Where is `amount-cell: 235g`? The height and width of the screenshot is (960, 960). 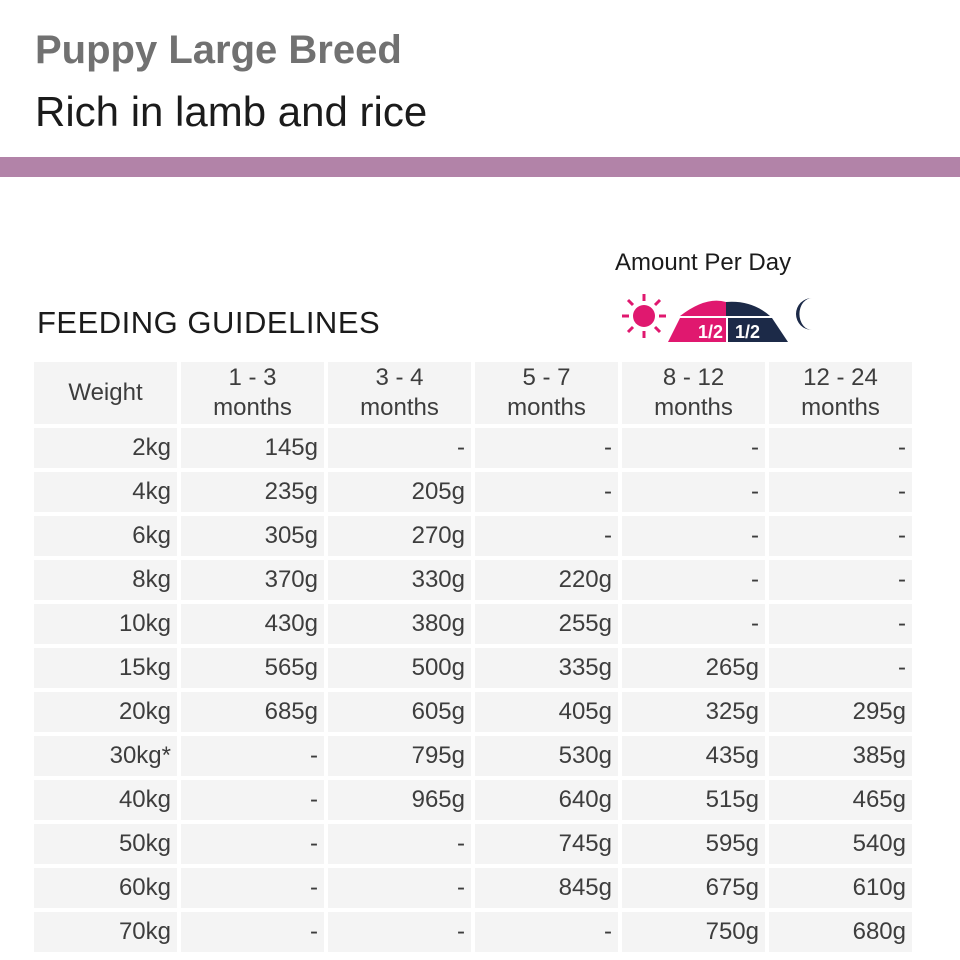 amount-cell: 235g is located at coordinates (252, 492).